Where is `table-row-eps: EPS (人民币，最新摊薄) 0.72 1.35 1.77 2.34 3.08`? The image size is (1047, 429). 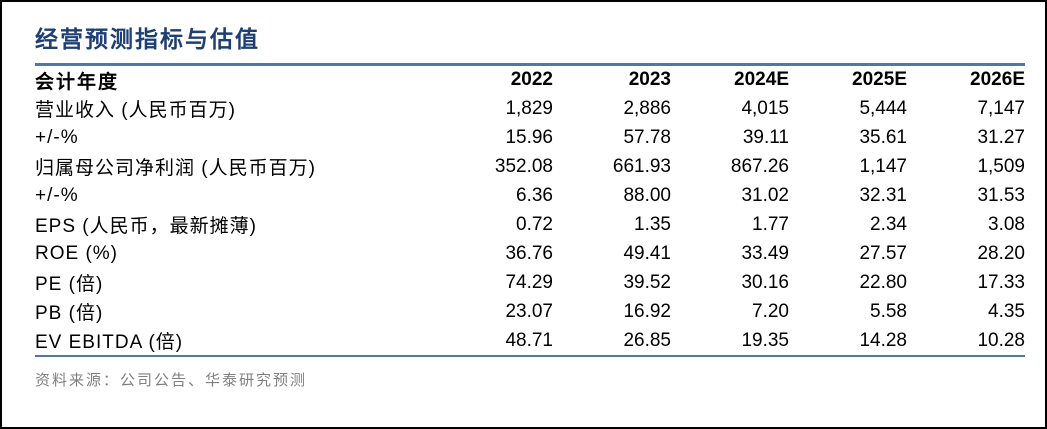
table-row-eps: EPS (人民币，最新摊薄) 0.72 1.35 1.77 2.34 3.08 is located at coordinates (530, 224).